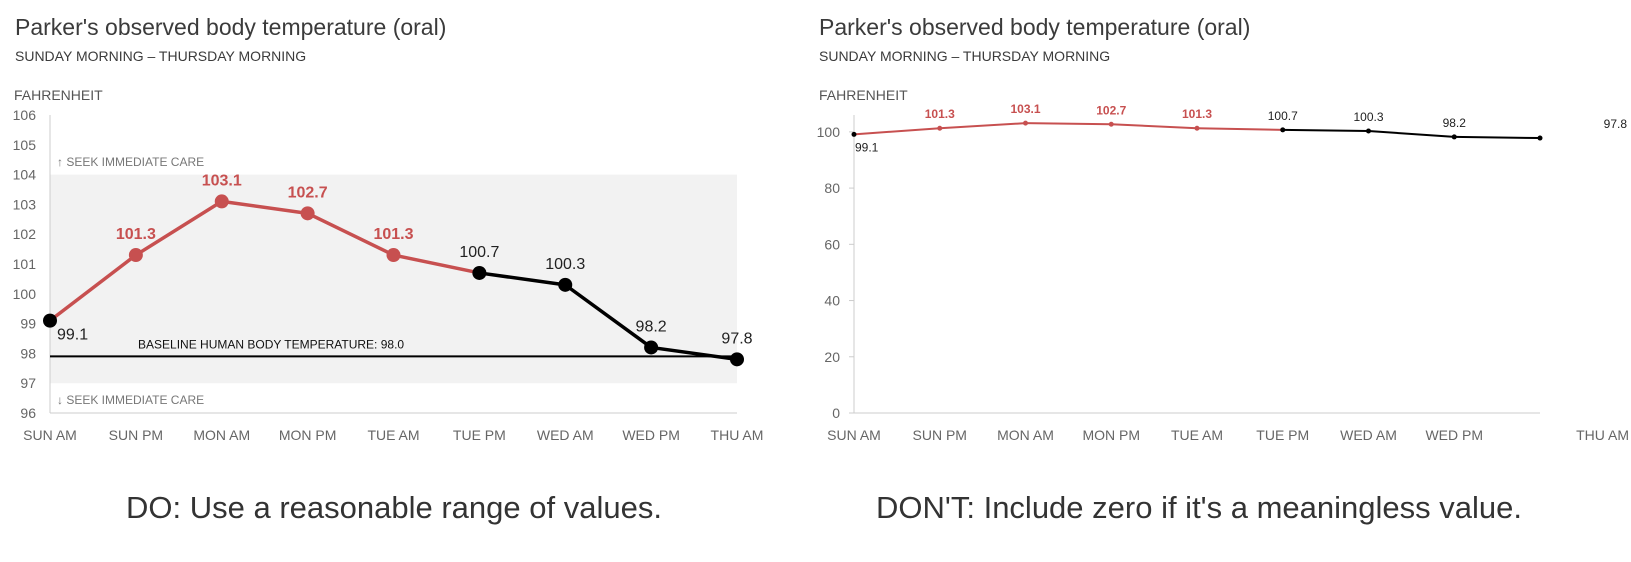  What do you see at coordinates (25, 234) in the screenshot?
I see `y-tick-label: 102` at bounding box center [25, 234].